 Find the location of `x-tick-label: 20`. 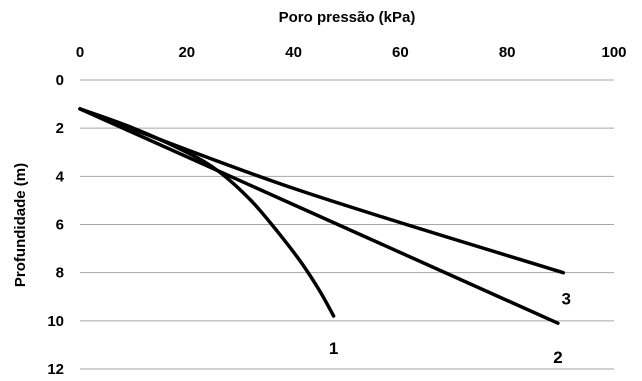

x-tick-label: 20 is located at coordinates (186, 52).